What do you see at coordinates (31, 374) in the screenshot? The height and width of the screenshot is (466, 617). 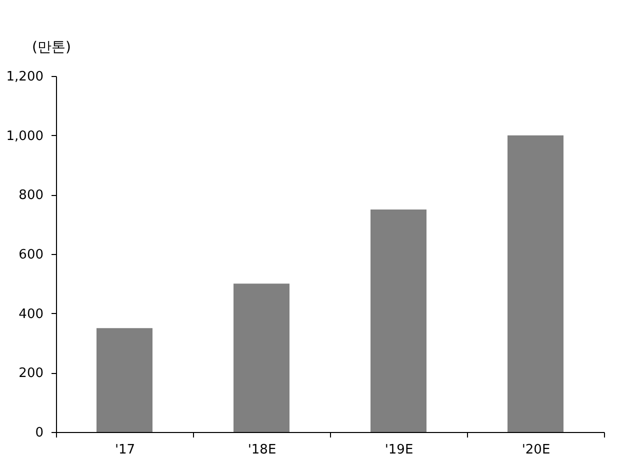 I see `y-tick-label: 200` at bounding box center [31, 374].